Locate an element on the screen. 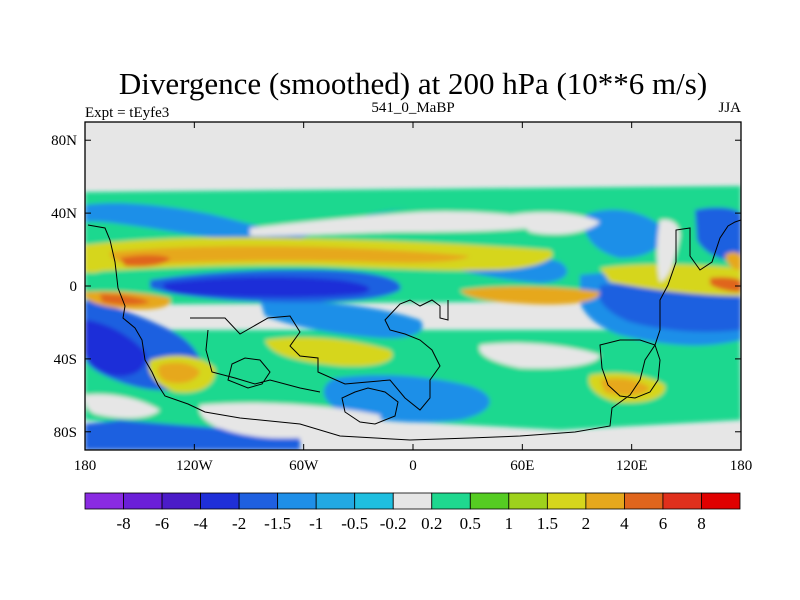 This screenshot has height=600, width=800. colorbar-label: -8 is located at coordinates (123, 523).